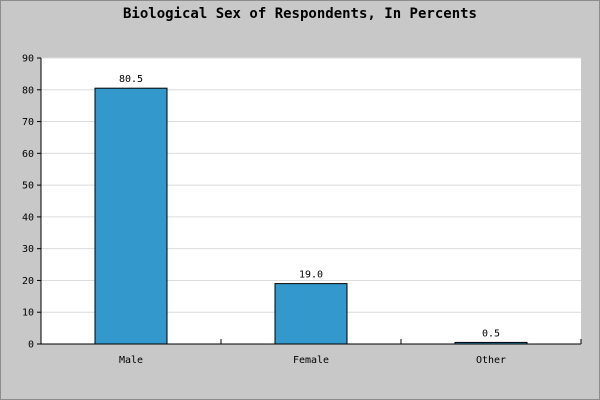  Describe the element at coordinates (31, 345) in the screenshot. I see `y-tick-label: 0` at that location.